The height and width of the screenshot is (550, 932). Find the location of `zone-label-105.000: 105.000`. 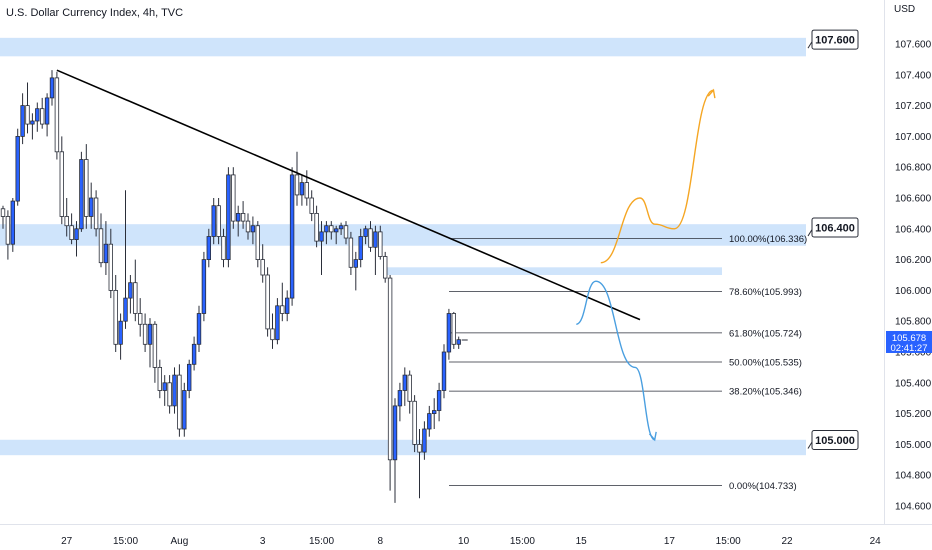

zone-label-105.000: 105.000 is located at coordinates (833, 439).